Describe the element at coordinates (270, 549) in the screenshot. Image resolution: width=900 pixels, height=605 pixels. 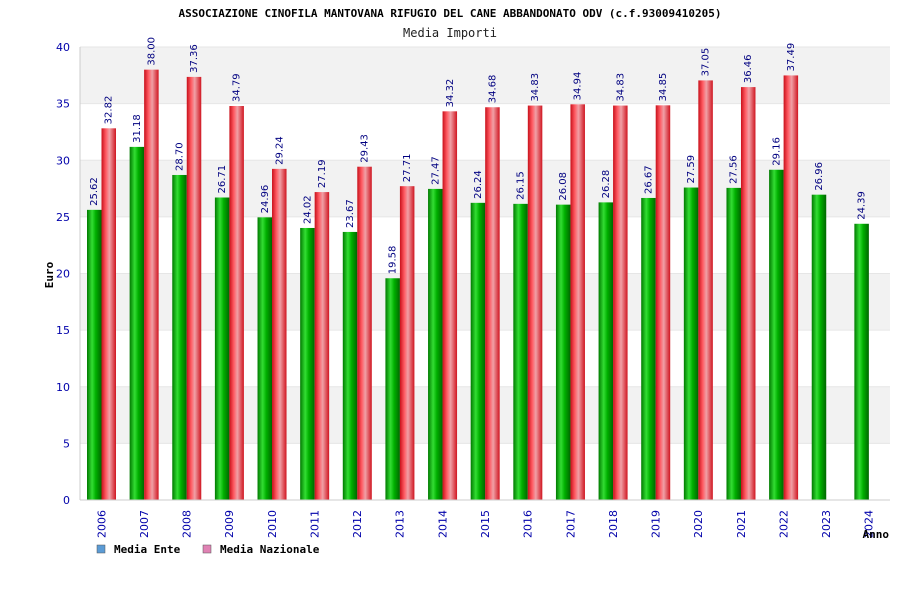
I see `legend-label: Media Nazionale` at that location.